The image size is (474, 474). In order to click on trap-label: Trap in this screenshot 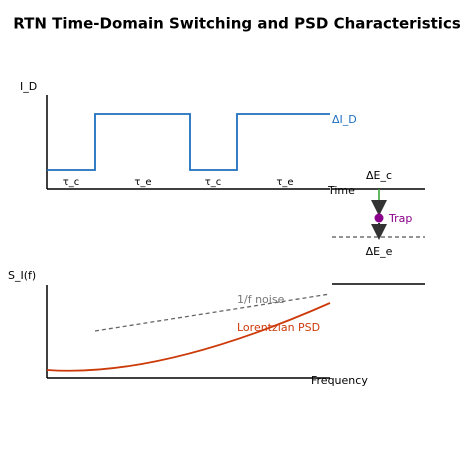, I will do `click(400, 218)`.